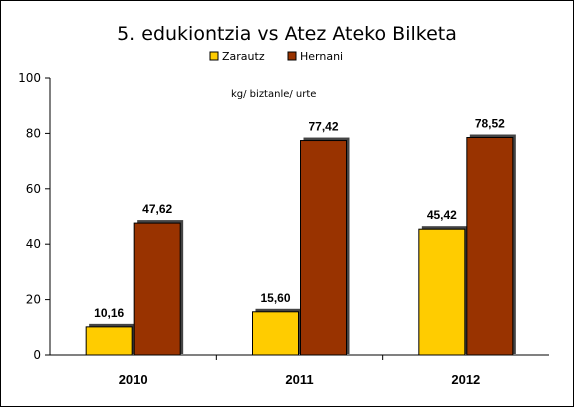 This screenshot has width=574, height=407. What do you see at coordinates (37, 355) in the screenshot?
I see `y-tick-label: 0` at bounding box center [37, 355].